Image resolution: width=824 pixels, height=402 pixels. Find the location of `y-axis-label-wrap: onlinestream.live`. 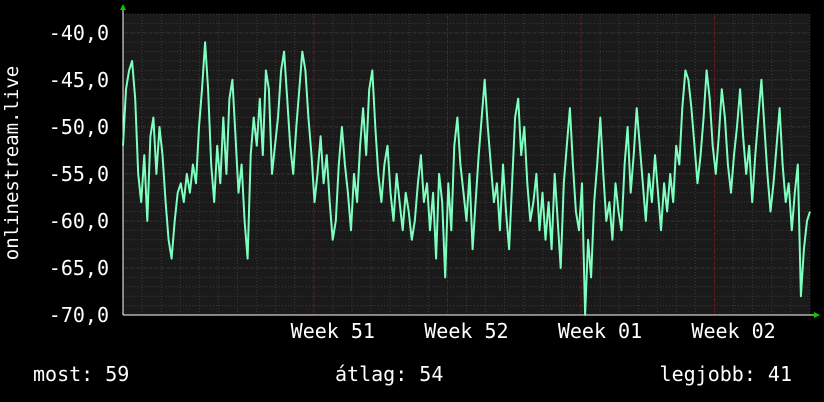

y-axis-label-wrap: onlinestream.live is located at coordinates (12, 162).